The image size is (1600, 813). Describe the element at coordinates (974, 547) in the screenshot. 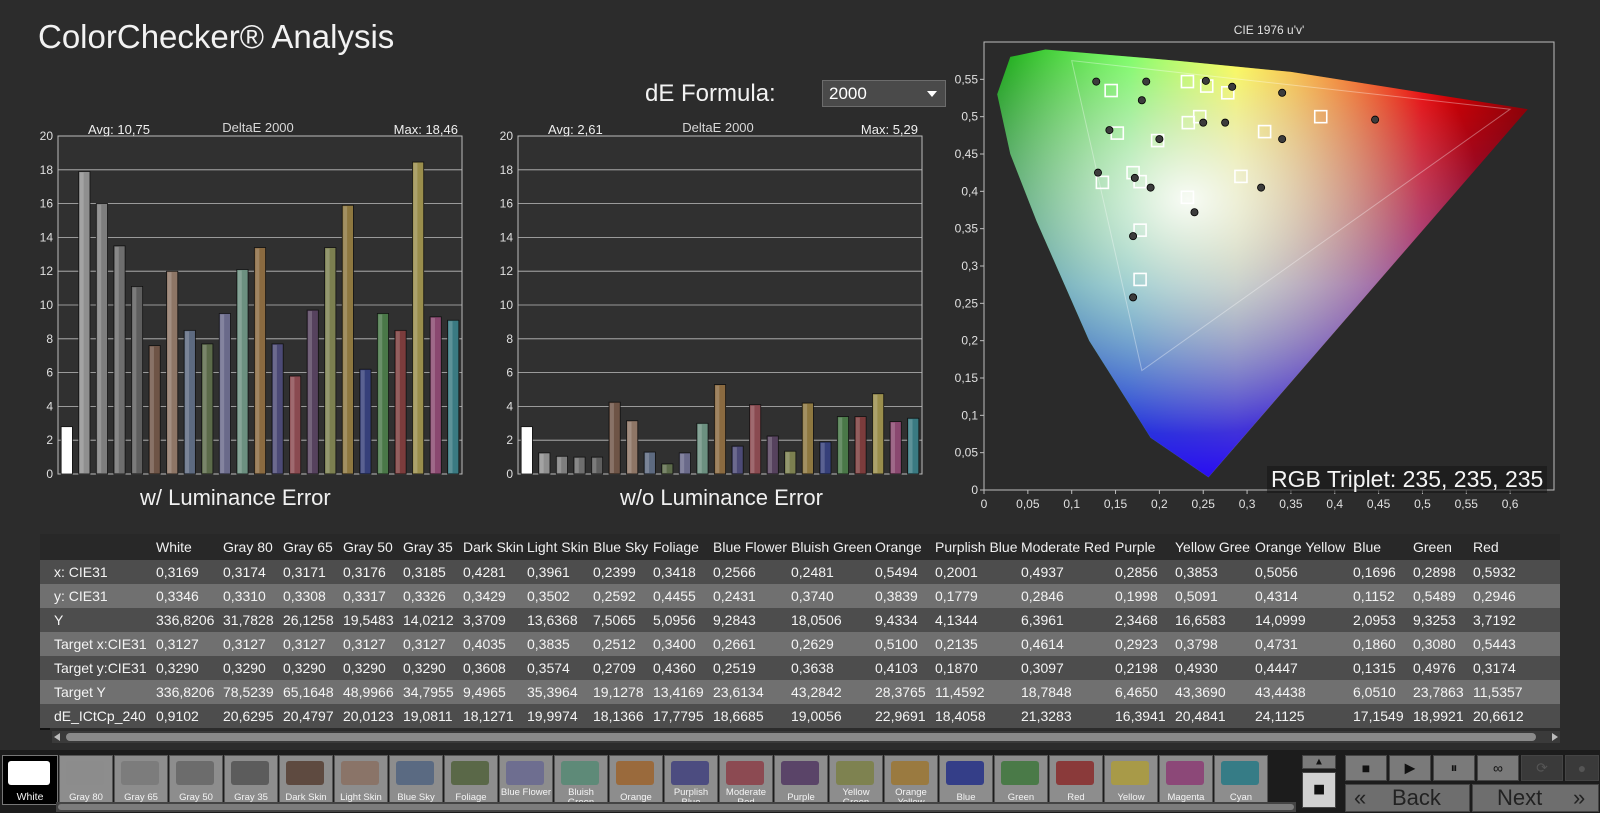

I see `column-header: Purplish Blue` at that location.